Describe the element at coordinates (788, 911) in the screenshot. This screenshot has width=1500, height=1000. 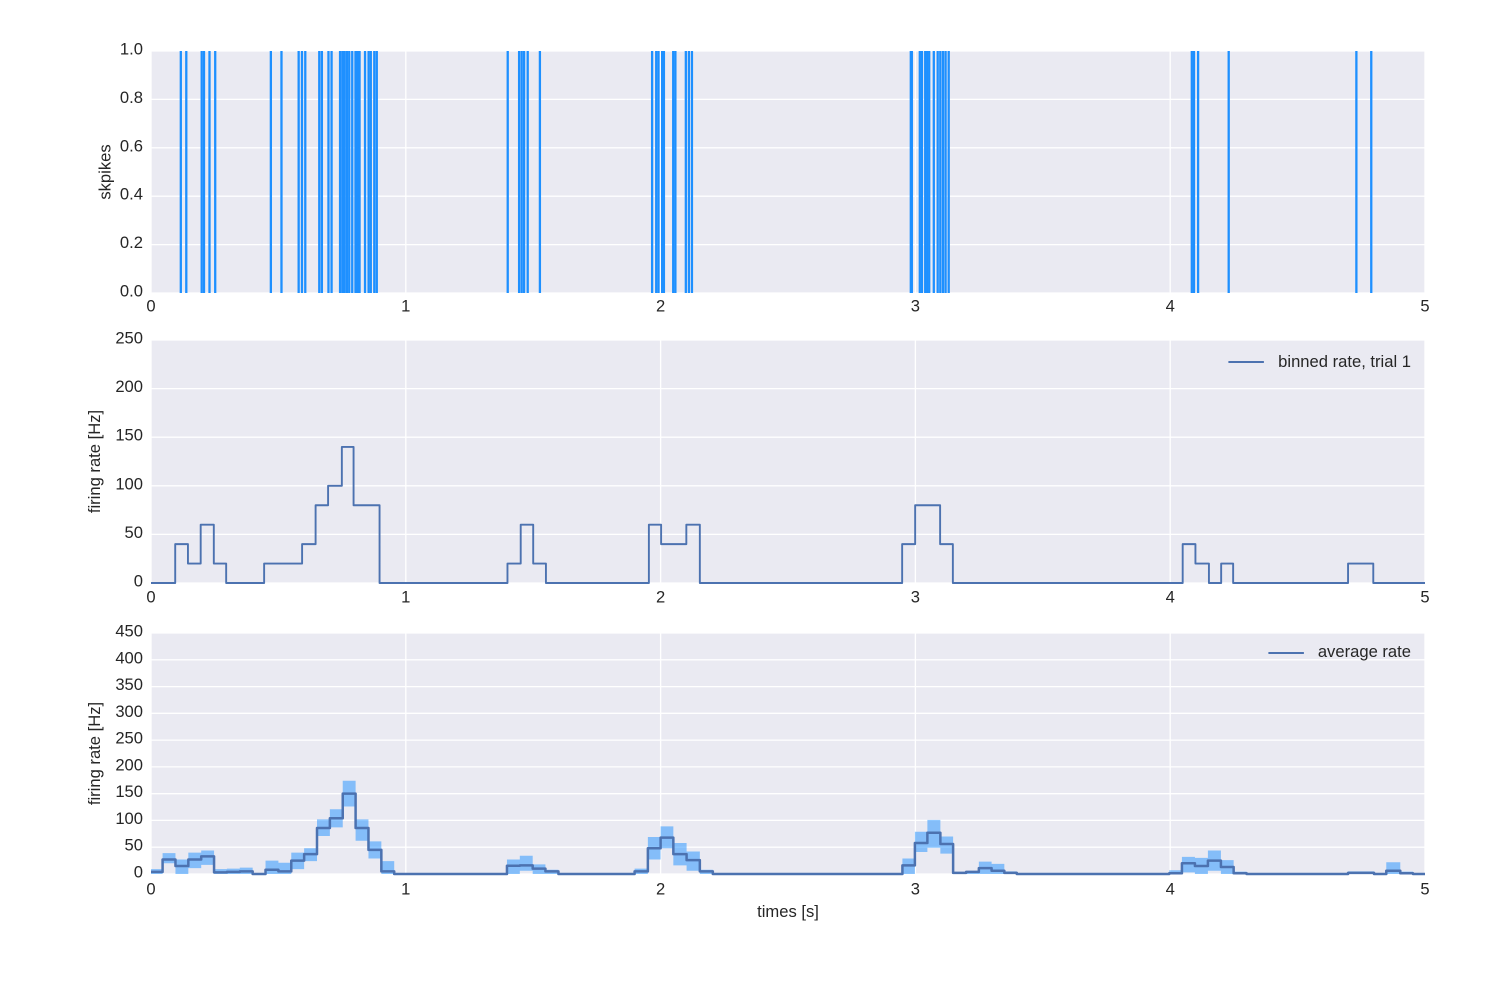
I see `svg-text: times [s]` at that location.